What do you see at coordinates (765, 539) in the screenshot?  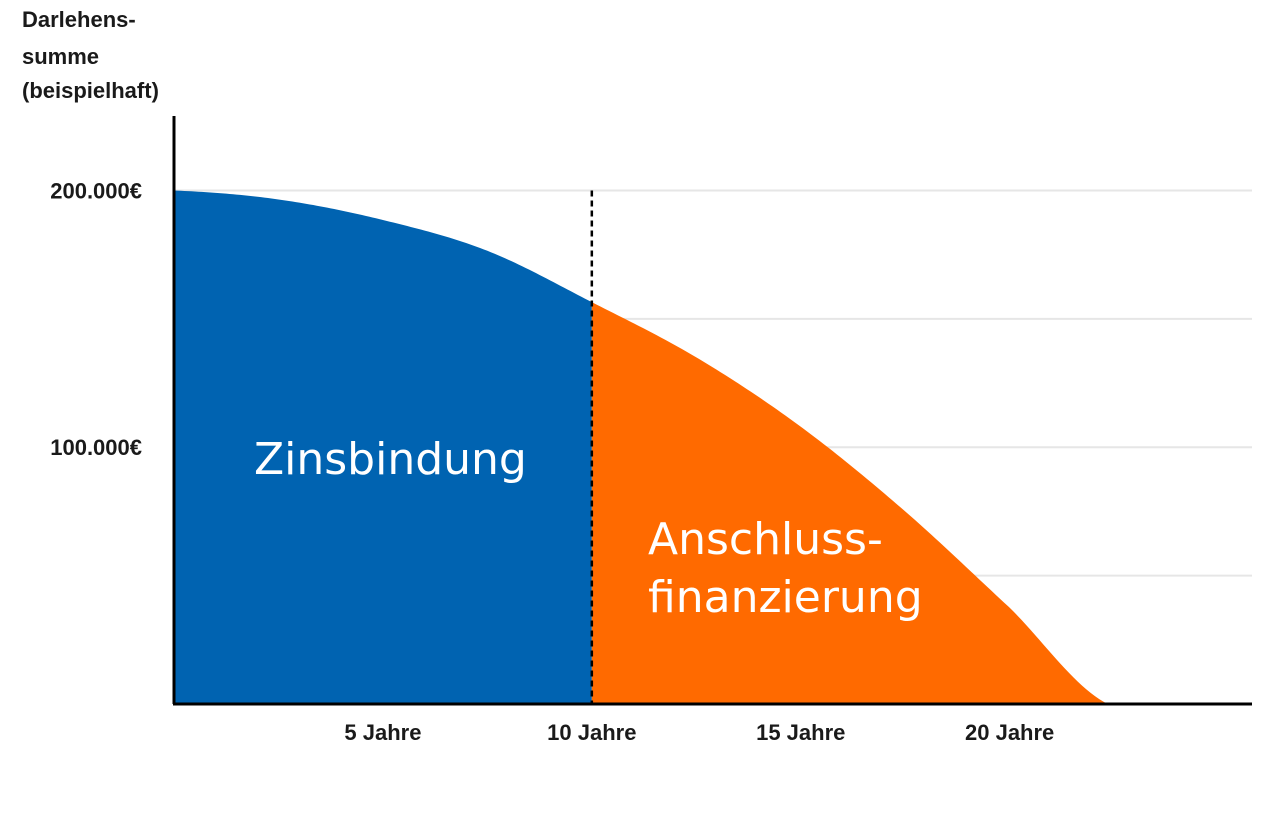 I see `region-label-anschluss-line-1: Anschluss-` at bounding box center [765, 539].